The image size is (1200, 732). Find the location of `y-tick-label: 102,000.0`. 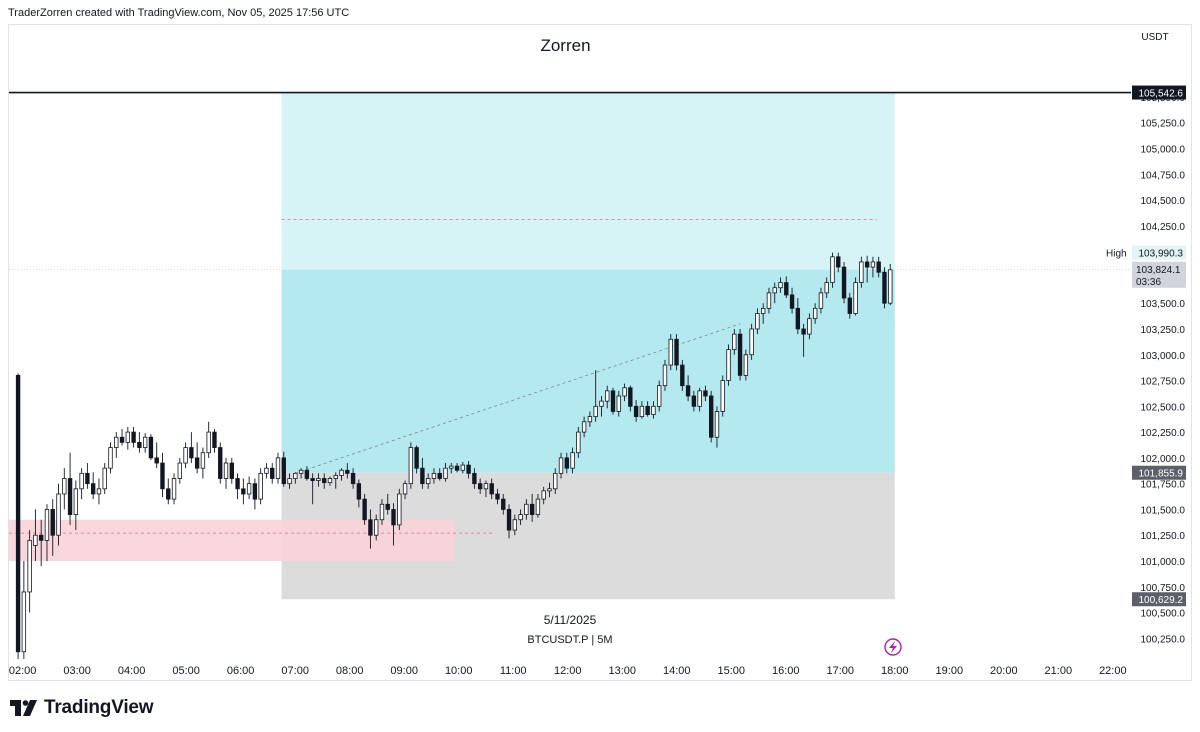

y-tick-label: 102,000.0 is located at coordinates (1163, 459).